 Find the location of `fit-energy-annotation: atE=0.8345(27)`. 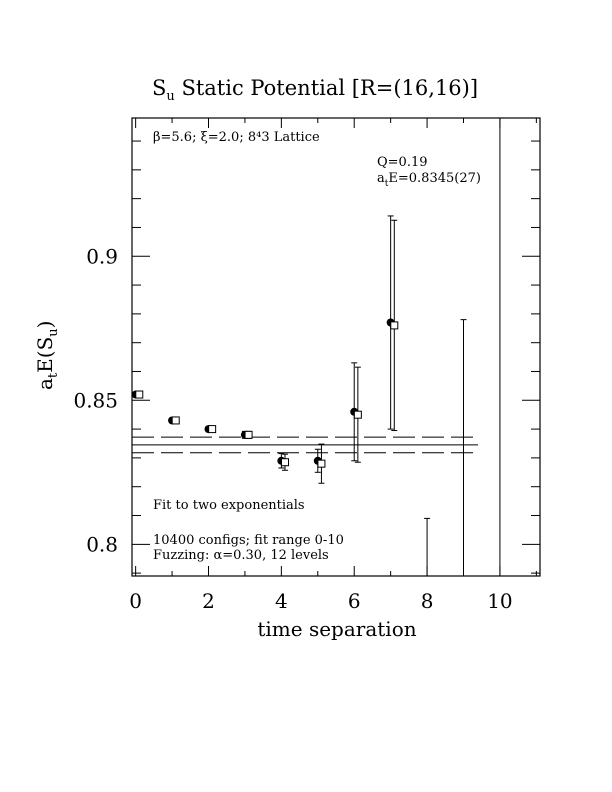

fit-energy-annotation: atE=0.8345(27) is located at coordinates (429, 180).